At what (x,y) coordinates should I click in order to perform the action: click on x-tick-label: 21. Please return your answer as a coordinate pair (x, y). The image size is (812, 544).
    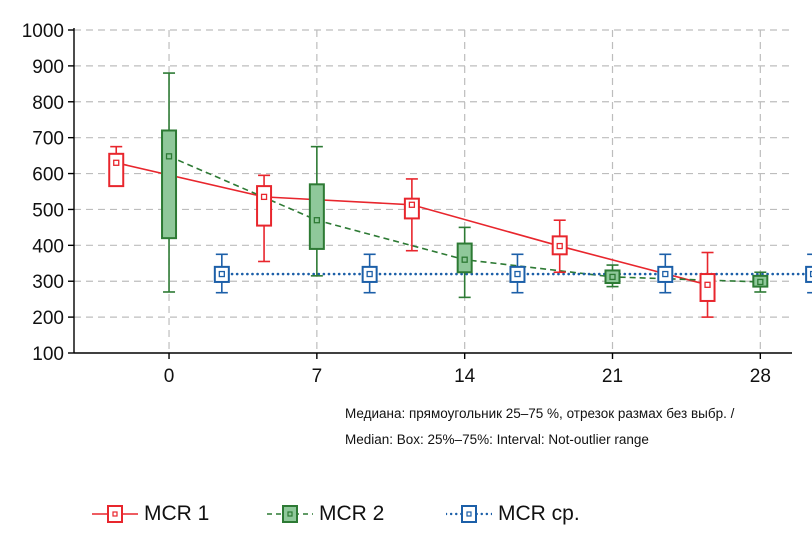
    Looking at the image, I should click on (612, 376).